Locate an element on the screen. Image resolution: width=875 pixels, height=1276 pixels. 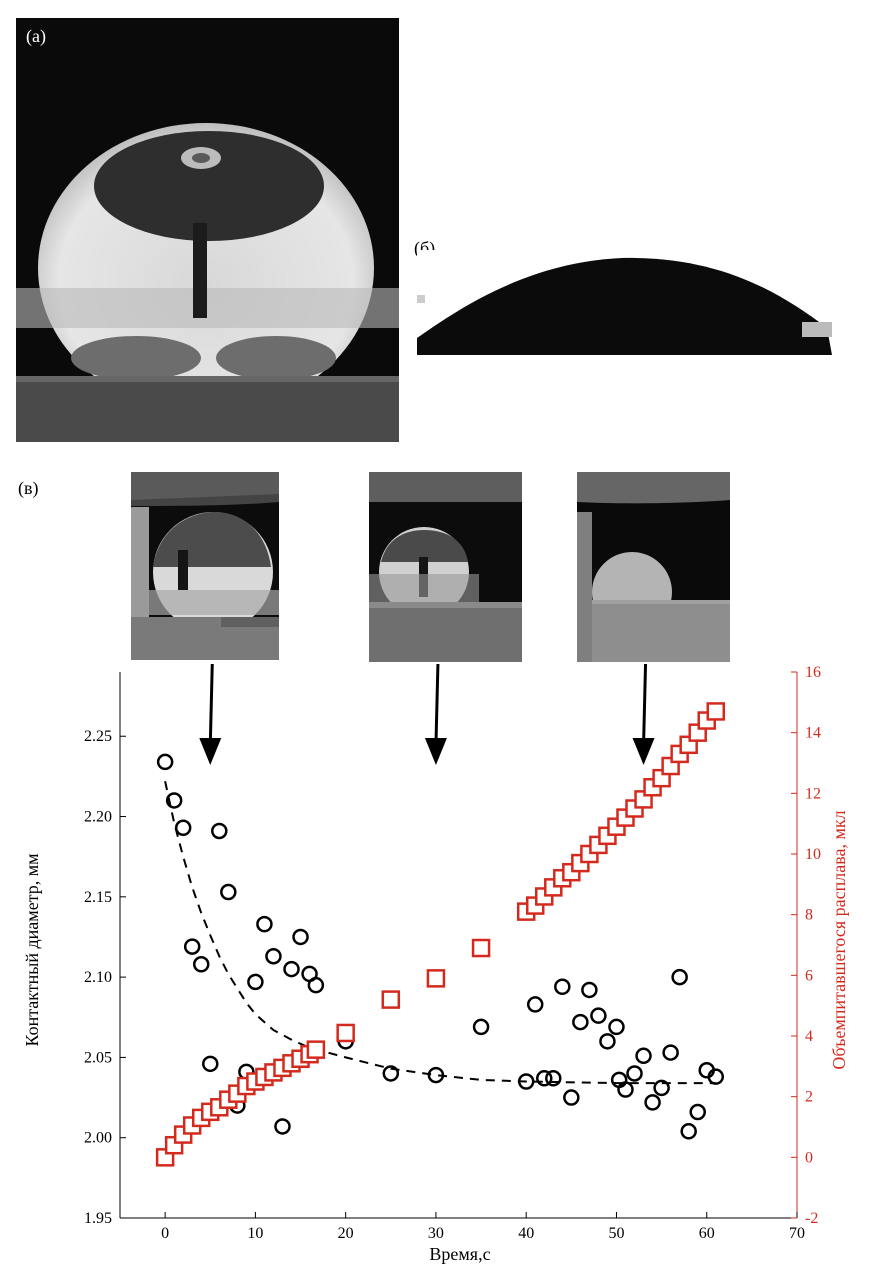
x-tick-label: 60 is located at coordinates (707, 1233).